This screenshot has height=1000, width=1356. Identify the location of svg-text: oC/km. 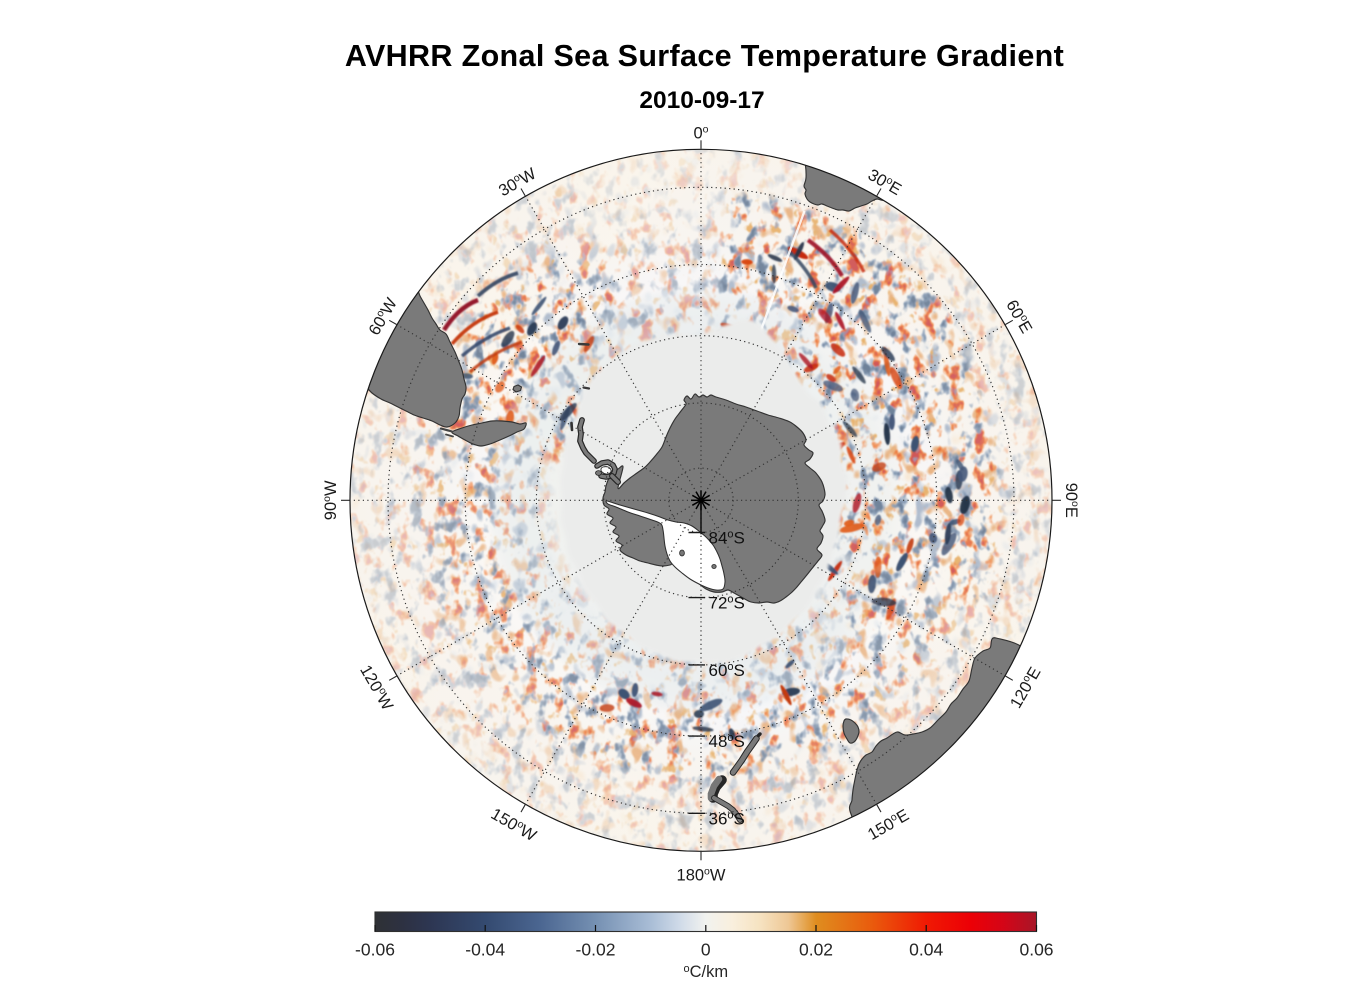
(705, 972).